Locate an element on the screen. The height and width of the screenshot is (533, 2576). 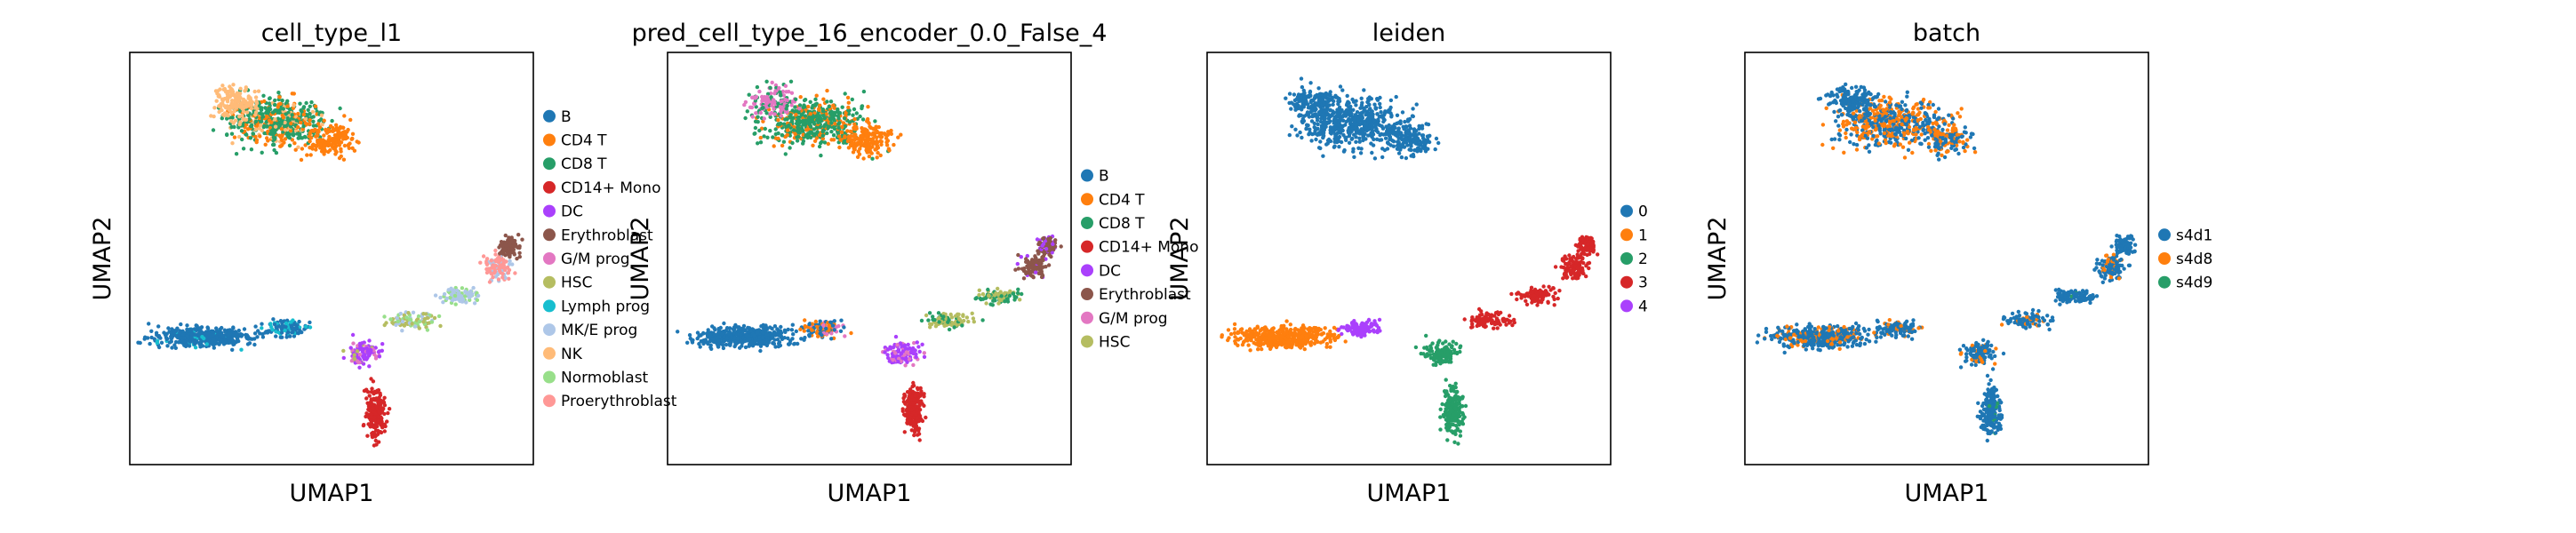
x-axis-label: UMAP1 is located at coordinates (332, 493).